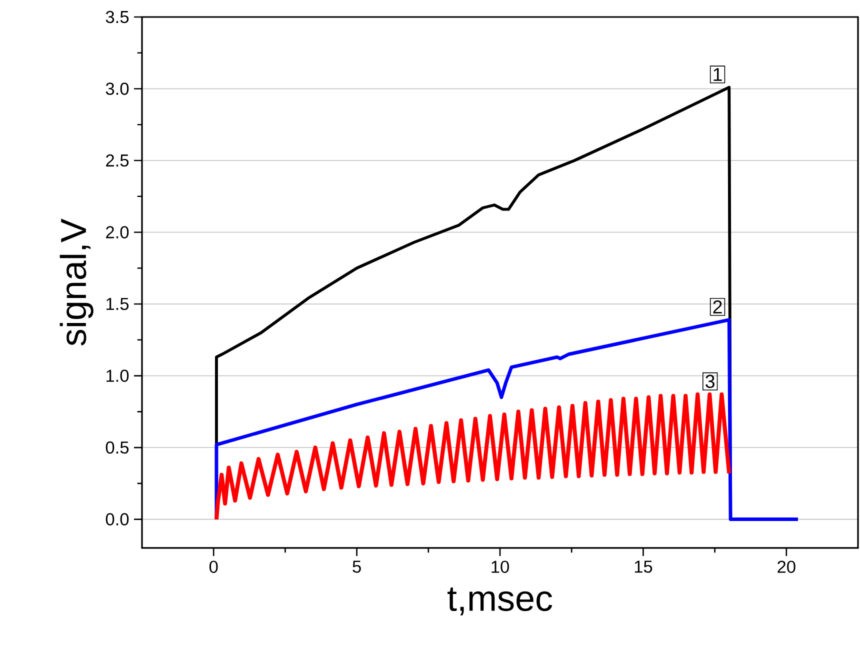 The image size is (860, 652). I want to click on y-tick-label: 1.0, so click(117, 376).